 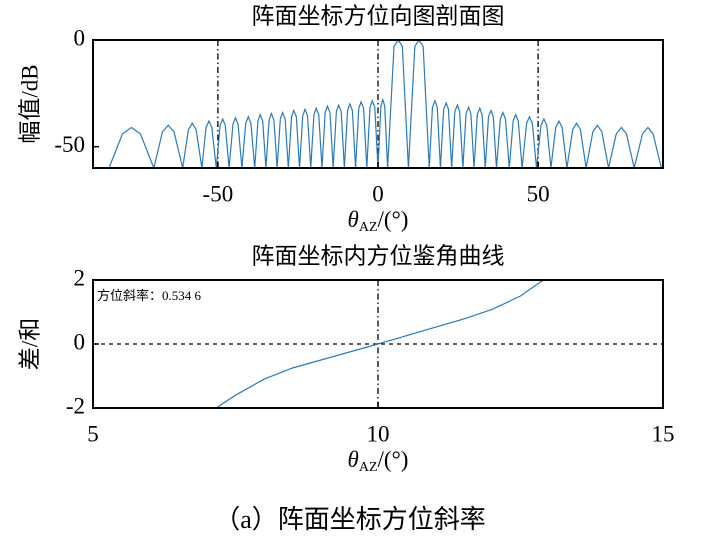 I want to click on chart-title: 阵面坐标内方位鉴角曲线, so click(x=378, y=255).